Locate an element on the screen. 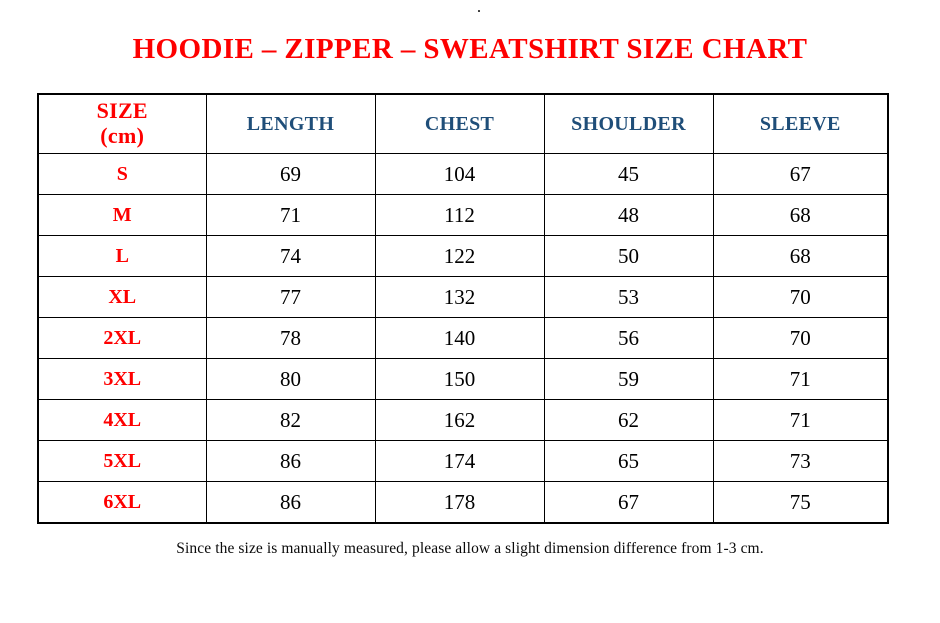 This screenshot has width=940, height=623. shoulder-value: 50 is located at coordinates (628, 256).